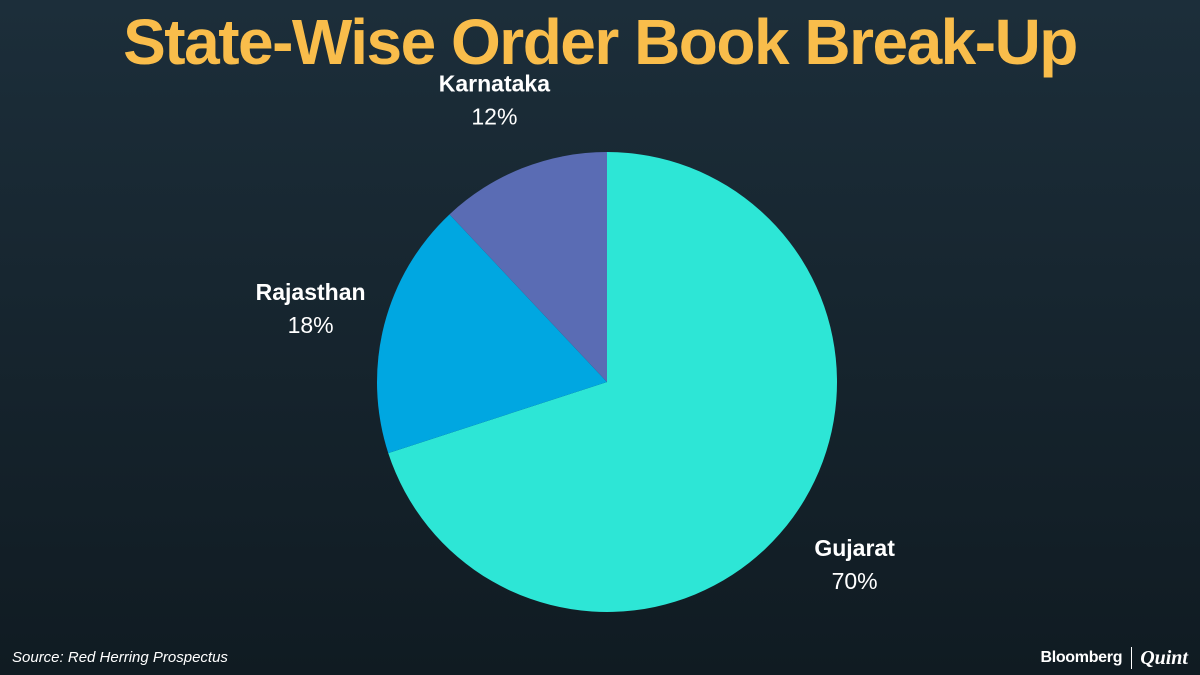  Describe the element at coordinates (1132, 658) in the screenshot. I see `logo-divider` at that location.